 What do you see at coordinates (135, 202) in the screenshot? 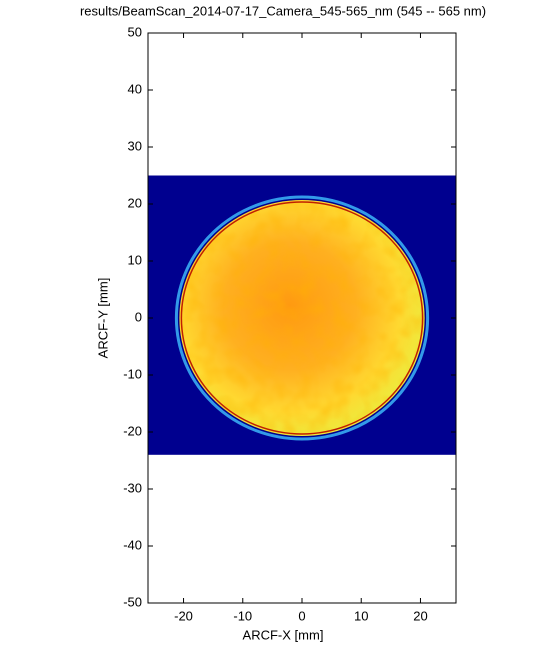
I see `y-tick-label: 20` at bounding box center [135, 202].